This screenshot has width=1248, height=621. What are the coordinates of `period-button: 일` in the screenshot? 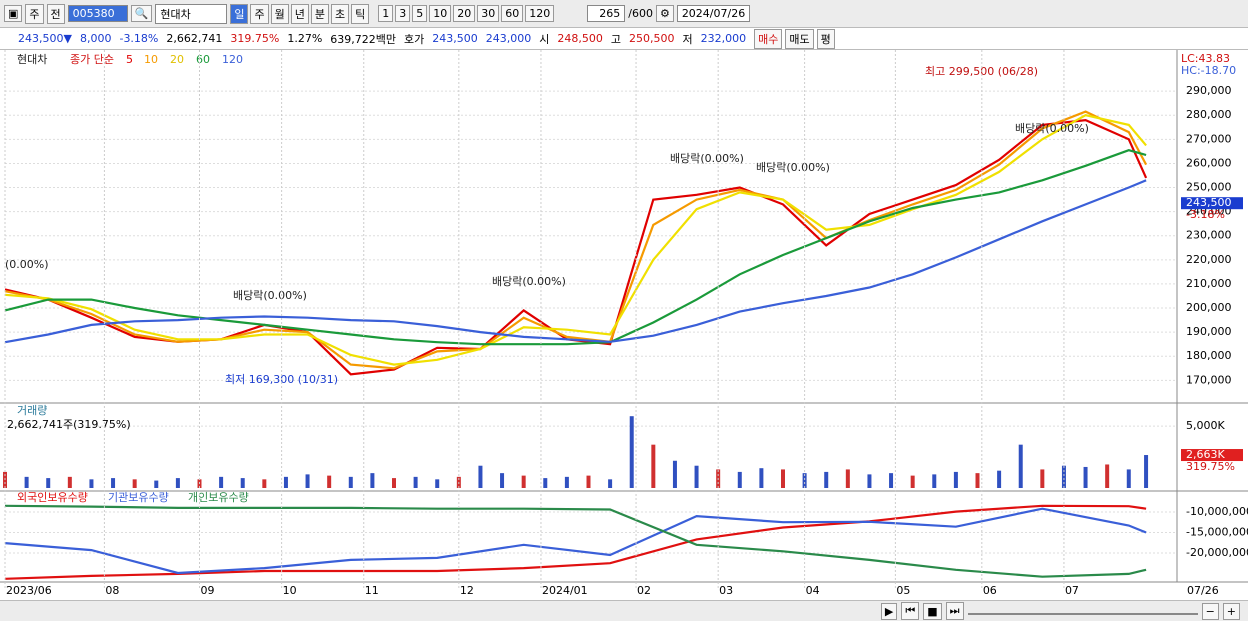 It's located at (239, 13).